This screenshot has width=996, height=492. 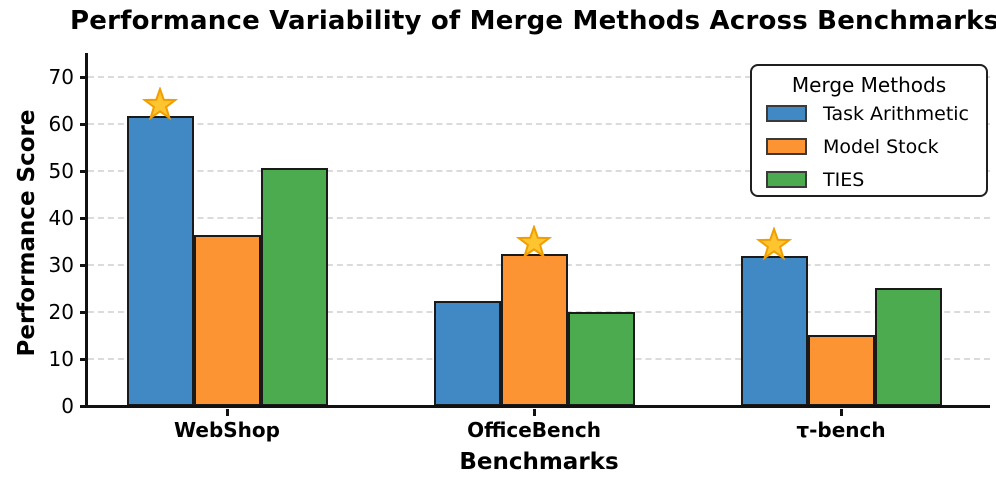 I want to click on bar-officebench-ties, so click(x=601, y=359).